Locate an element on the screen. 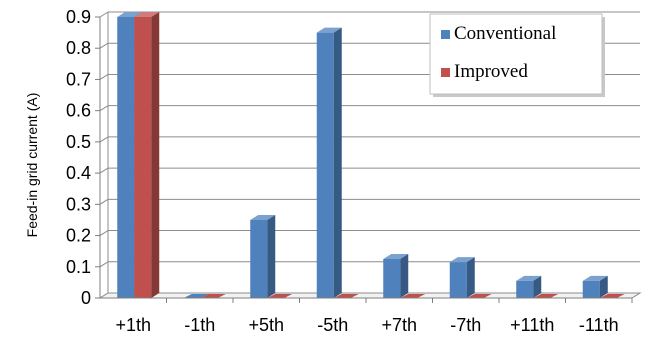  x-tick-label: -5th is located at coordinates (332, 325).